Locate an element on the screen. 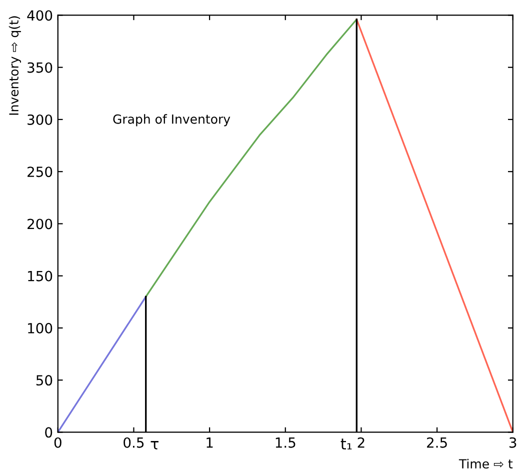 The height and width of the screenshot is (476, 517). ref-line-label: τ is located at coordinates (154, 445).